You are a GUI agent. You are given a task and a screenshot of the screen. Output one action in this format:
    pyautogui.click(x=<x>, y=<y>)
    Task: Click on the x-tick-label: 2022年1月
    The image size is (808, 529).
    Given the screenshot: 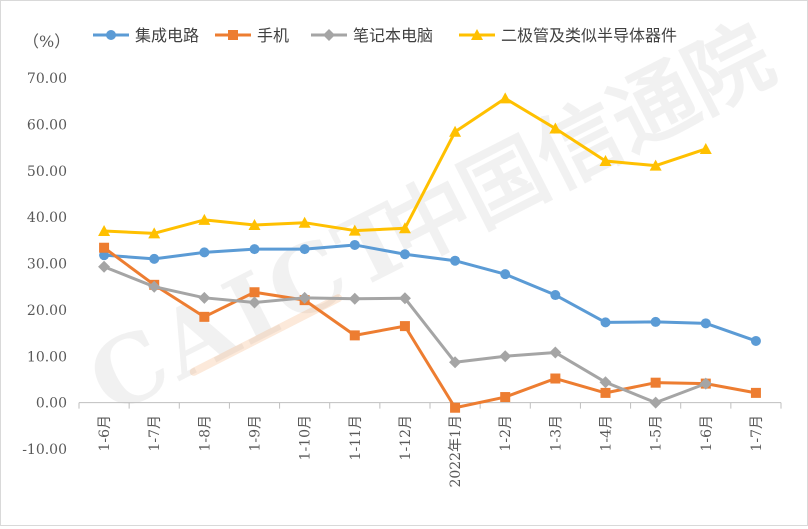 What is the action you would take?
    pyautogui.click(x=456, y=451)
    